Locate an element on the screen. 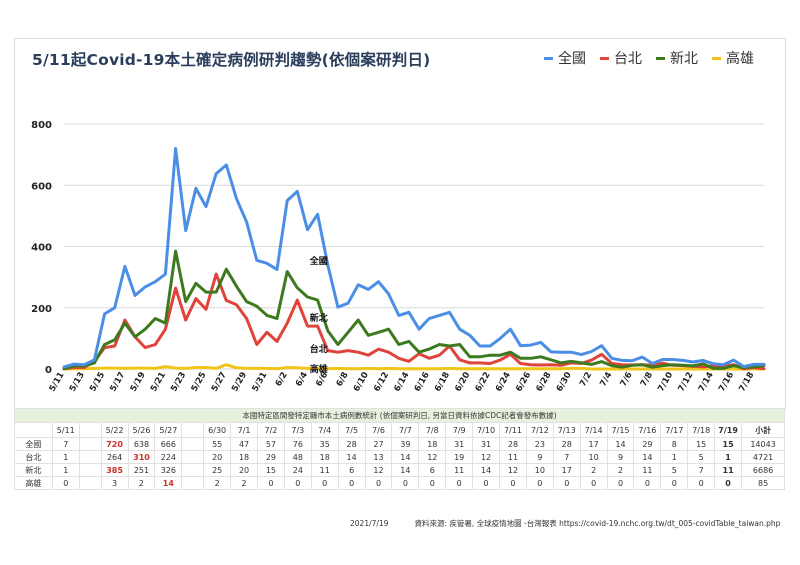 This screenshot has width=800, height=565. x-tick-label: 6/2 is located at coordinates (282, 379).